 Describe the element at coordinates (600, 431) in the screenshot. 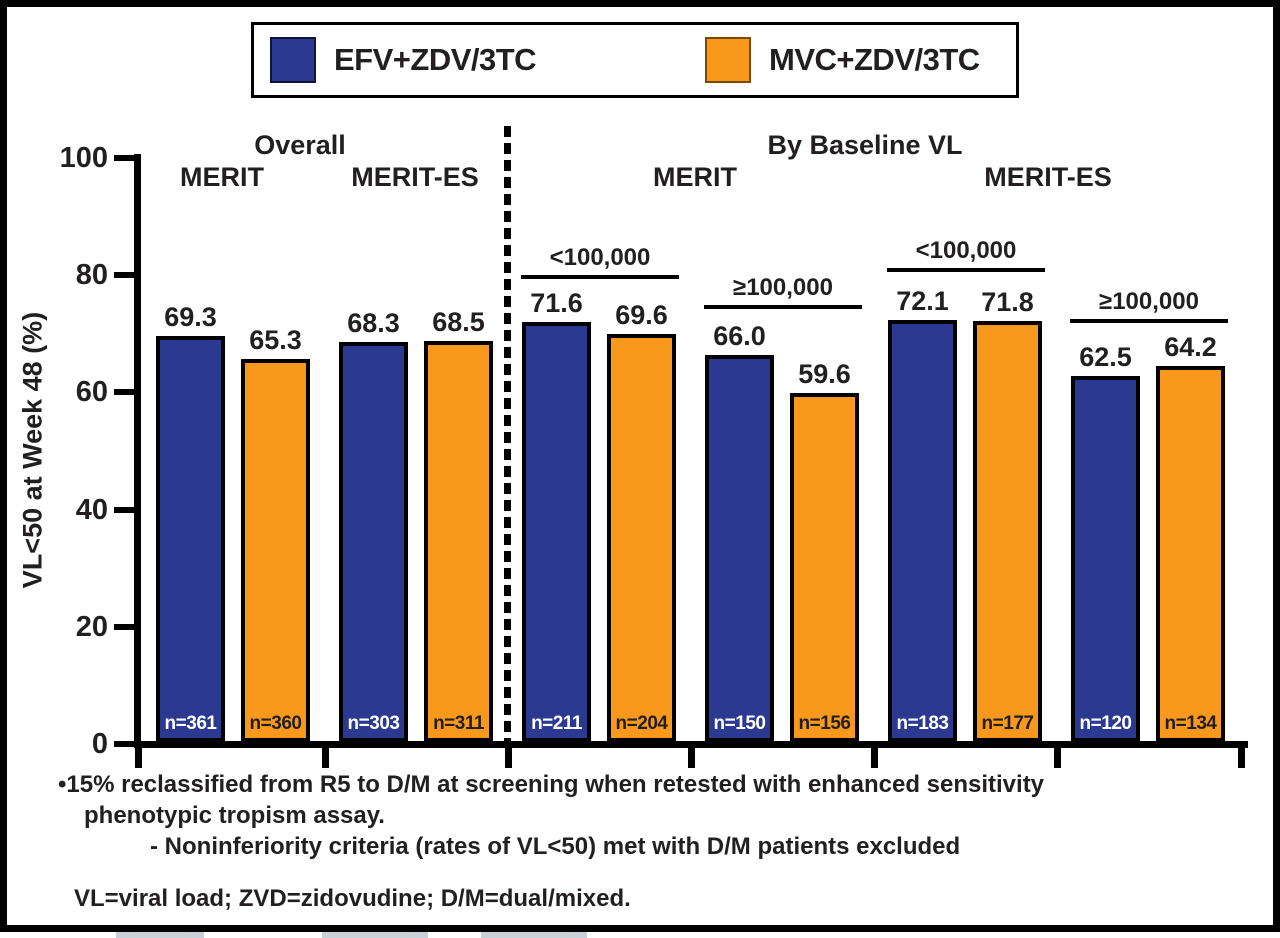

I see `bar-group-bvl-merit-lt100k: <100,000 71.6 n=211 69.6 n=204` at that location.